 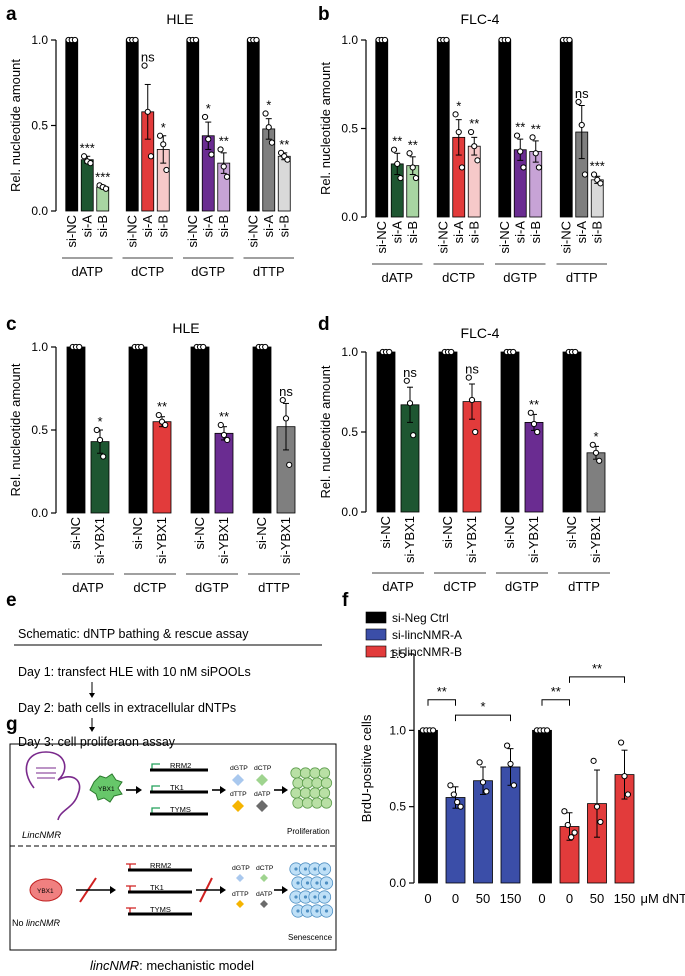 I want to click on schematic-title: Schematic: dNTP bathing & rescue assay, so click(x=133, y=634).